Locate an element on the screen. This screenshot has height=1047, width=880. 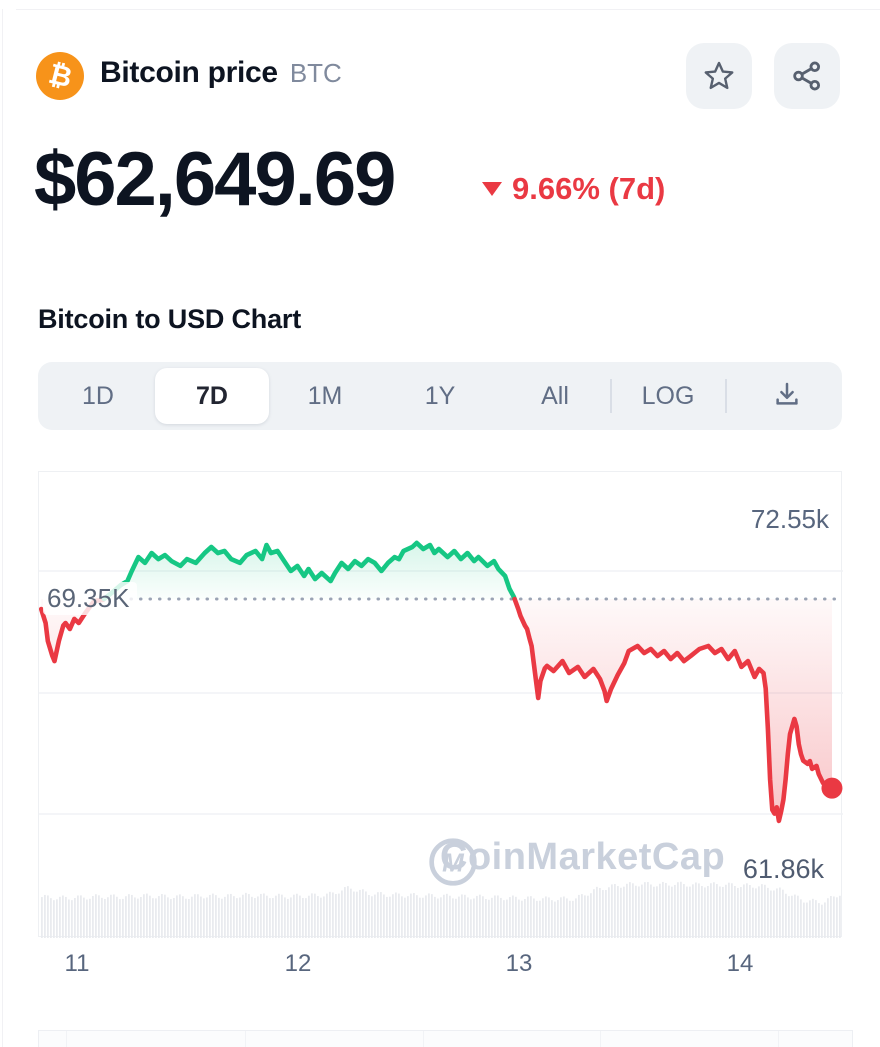
tab-1d: 1D is located at coordinates (98, 395).